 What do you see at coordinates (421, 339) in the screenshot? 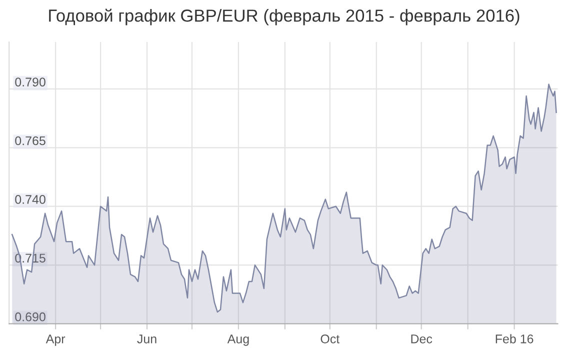
I see `x-tick-label: Dec` at bounding box center [421, 339].